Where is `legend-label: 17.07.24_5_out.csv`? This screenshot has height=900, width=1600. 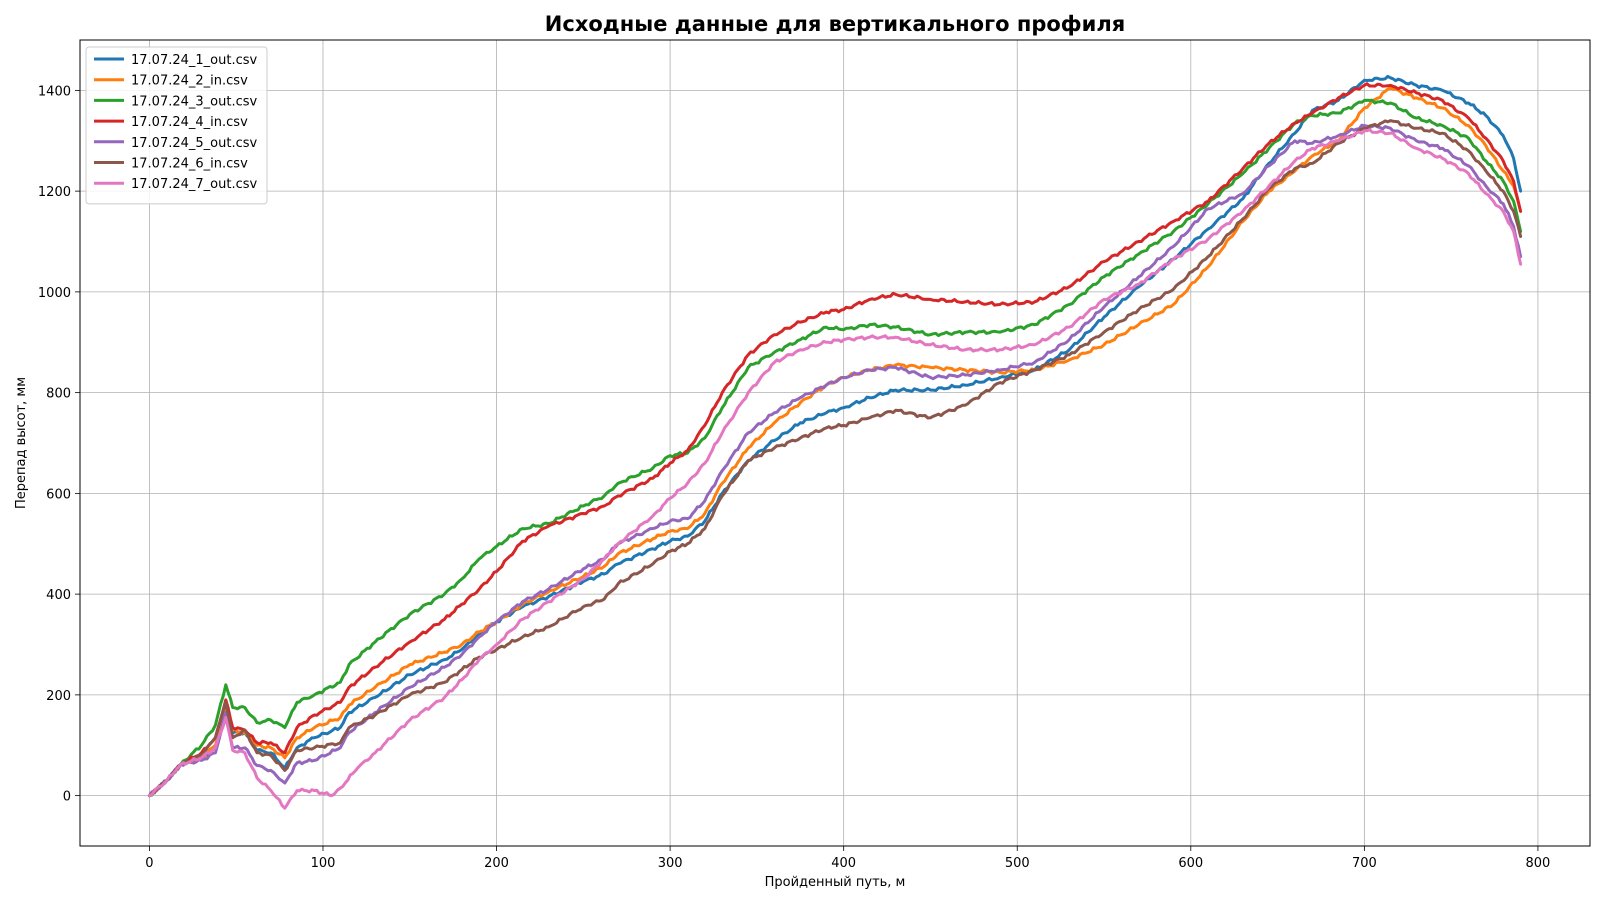
legend-label: 17.07.24_5_out.csv is located at coordinates (194, 143).